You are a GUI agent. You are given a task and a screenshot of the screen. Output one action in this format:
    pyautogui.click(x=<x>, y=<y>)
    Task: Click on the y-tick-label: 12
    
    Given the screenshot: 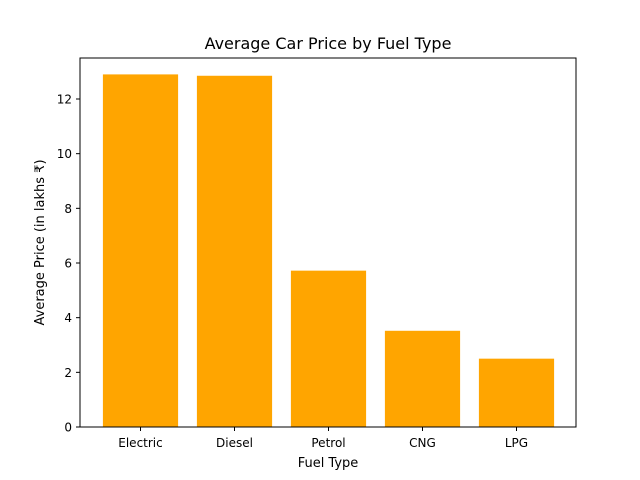 What is the action you would take?
    pyautogui.click(x=64, y=100)
    